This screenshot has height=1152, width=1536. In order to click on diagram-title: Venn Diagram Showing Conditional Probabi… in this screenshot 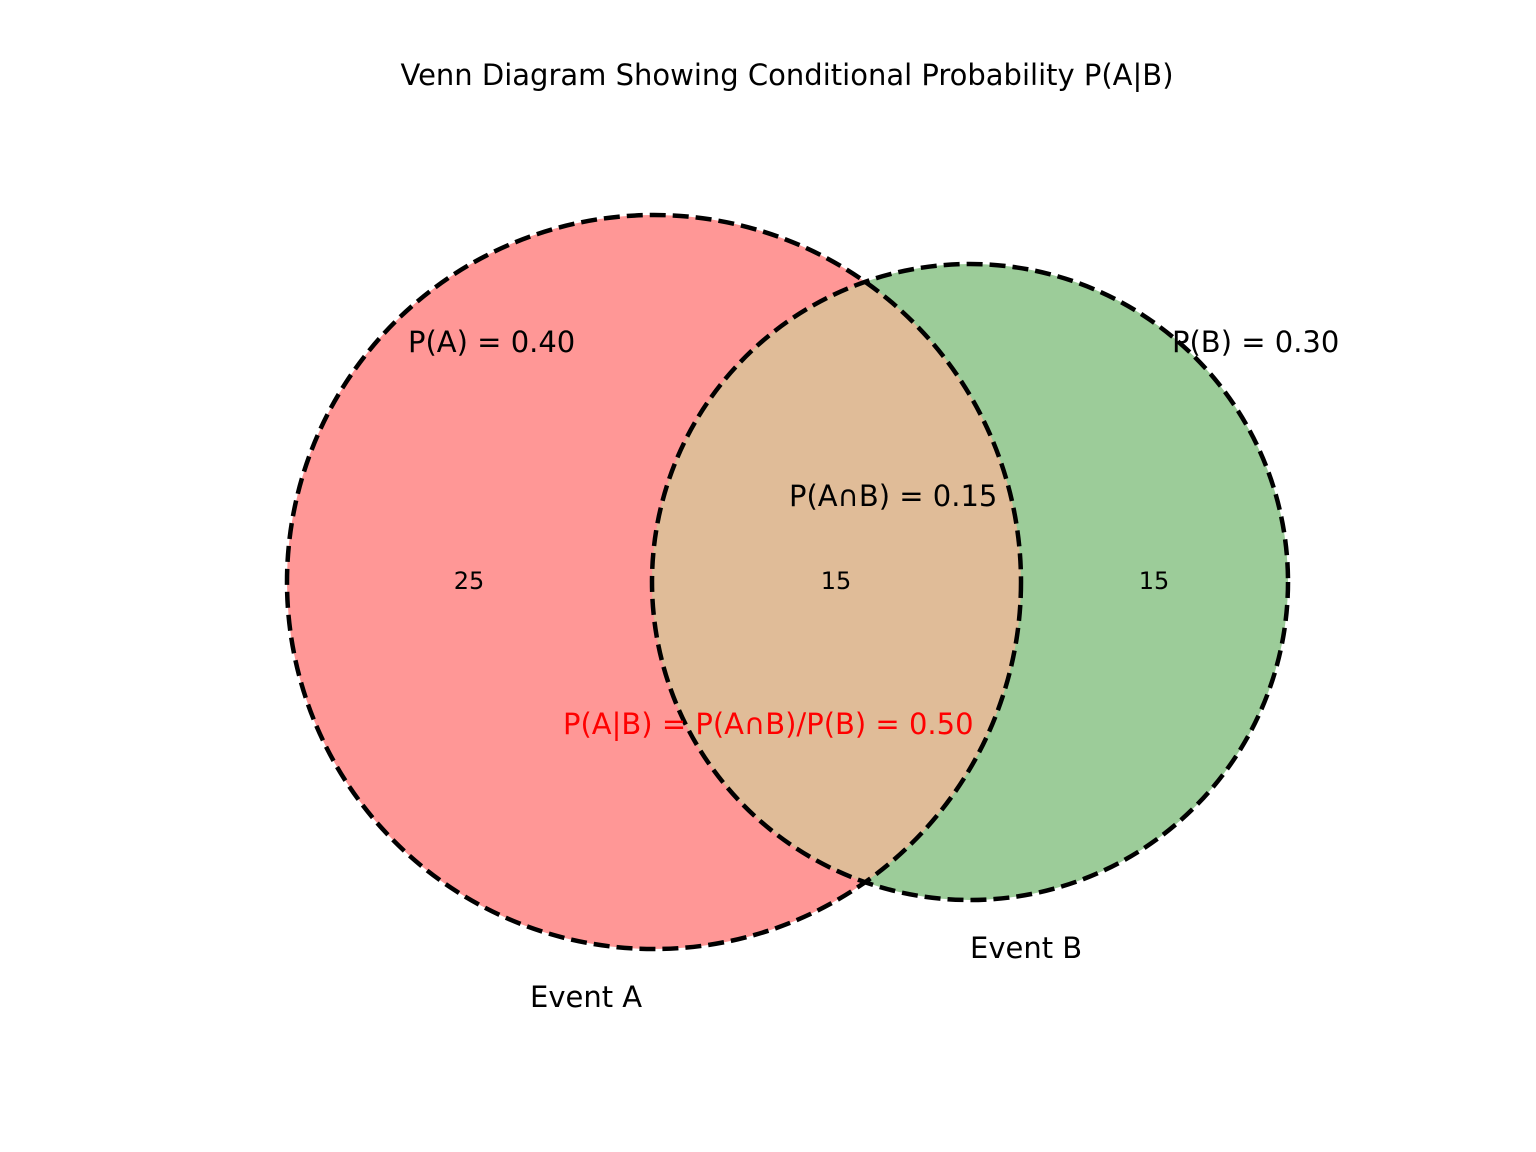, I will do `click(786, 75)`.